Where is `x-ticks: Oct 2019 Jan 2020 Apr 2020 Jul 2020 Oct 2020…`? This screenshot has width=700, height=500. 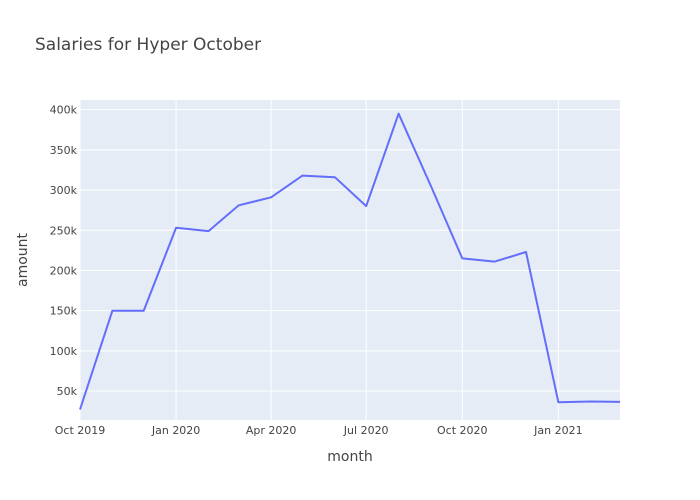
x-ticks: Oct 2019 Jan 2020 Apr 2020 Jul 2020 Oct 2020… is located at coordinates (319, 430).